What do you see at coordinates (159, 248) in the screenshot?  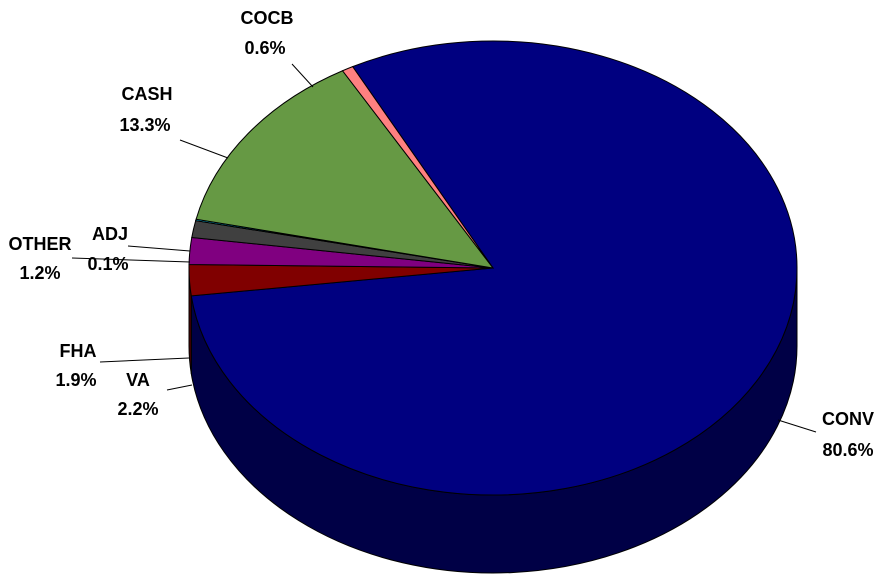 I see `leader-line-adj` at bounding box center [159, 248].